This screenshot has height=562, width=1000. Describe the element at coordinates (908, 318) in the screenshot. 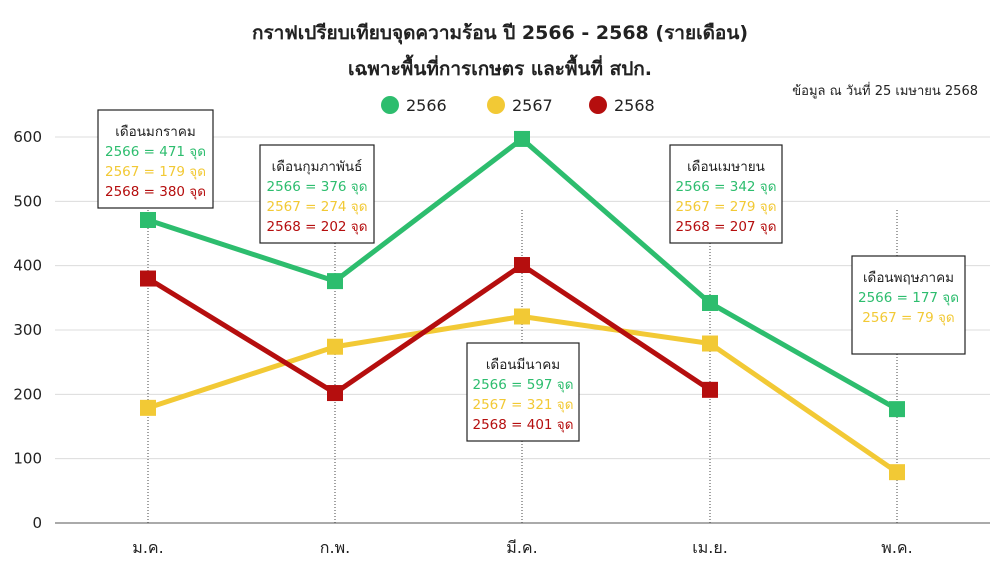

I see `annotation-line: 2567 = 79 จุด` at that location.